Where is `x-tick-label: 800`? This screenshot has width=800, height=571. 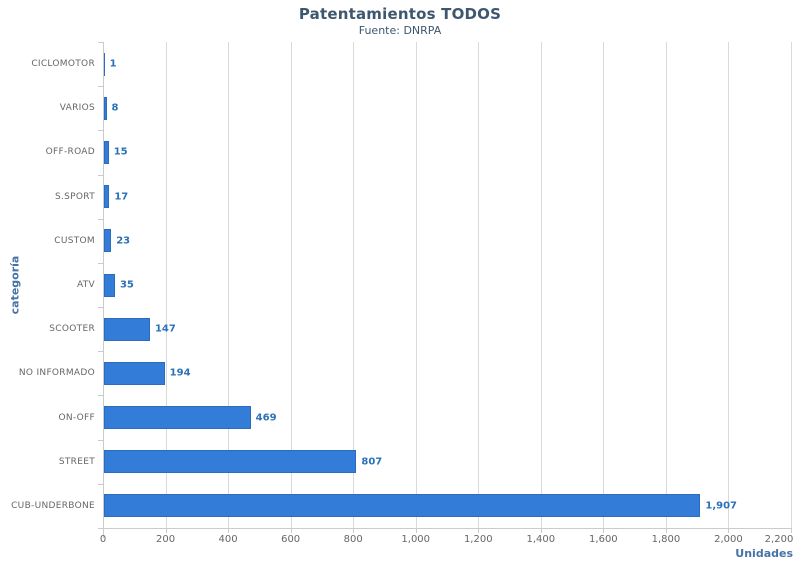
x-tick-label: 800 is located at coordinates (353, 539).